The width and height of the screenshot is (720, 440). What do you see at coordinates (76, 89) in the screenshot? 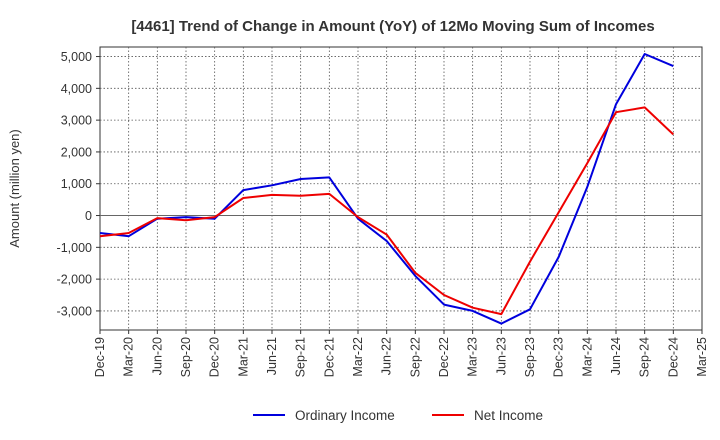
I see `y-tick-label: 4,000` at bounding box center [76, 89].